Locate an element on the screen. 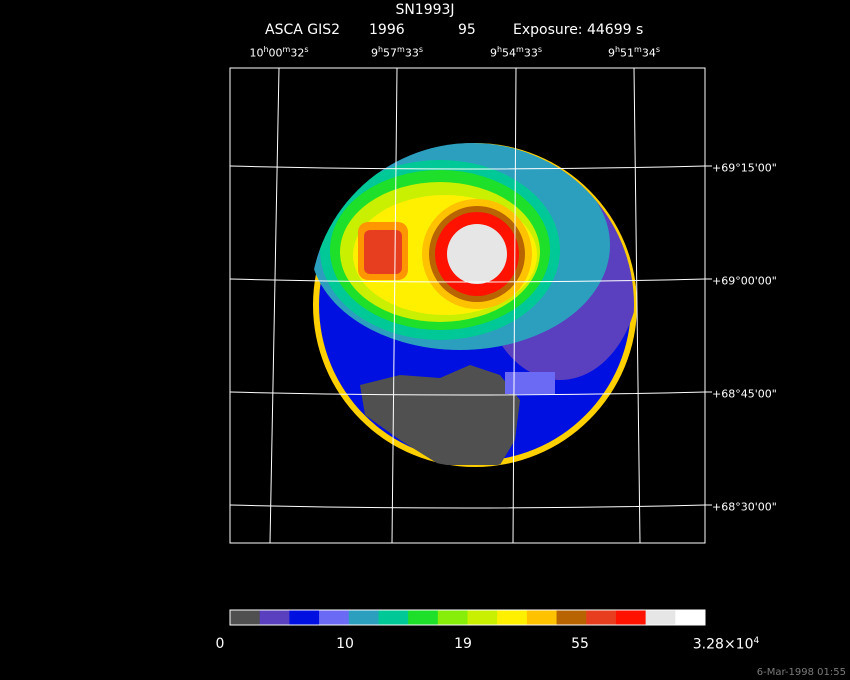 The image size is (850, 680). colorbar-label-2: 19 is located at coordinates (463, 644).